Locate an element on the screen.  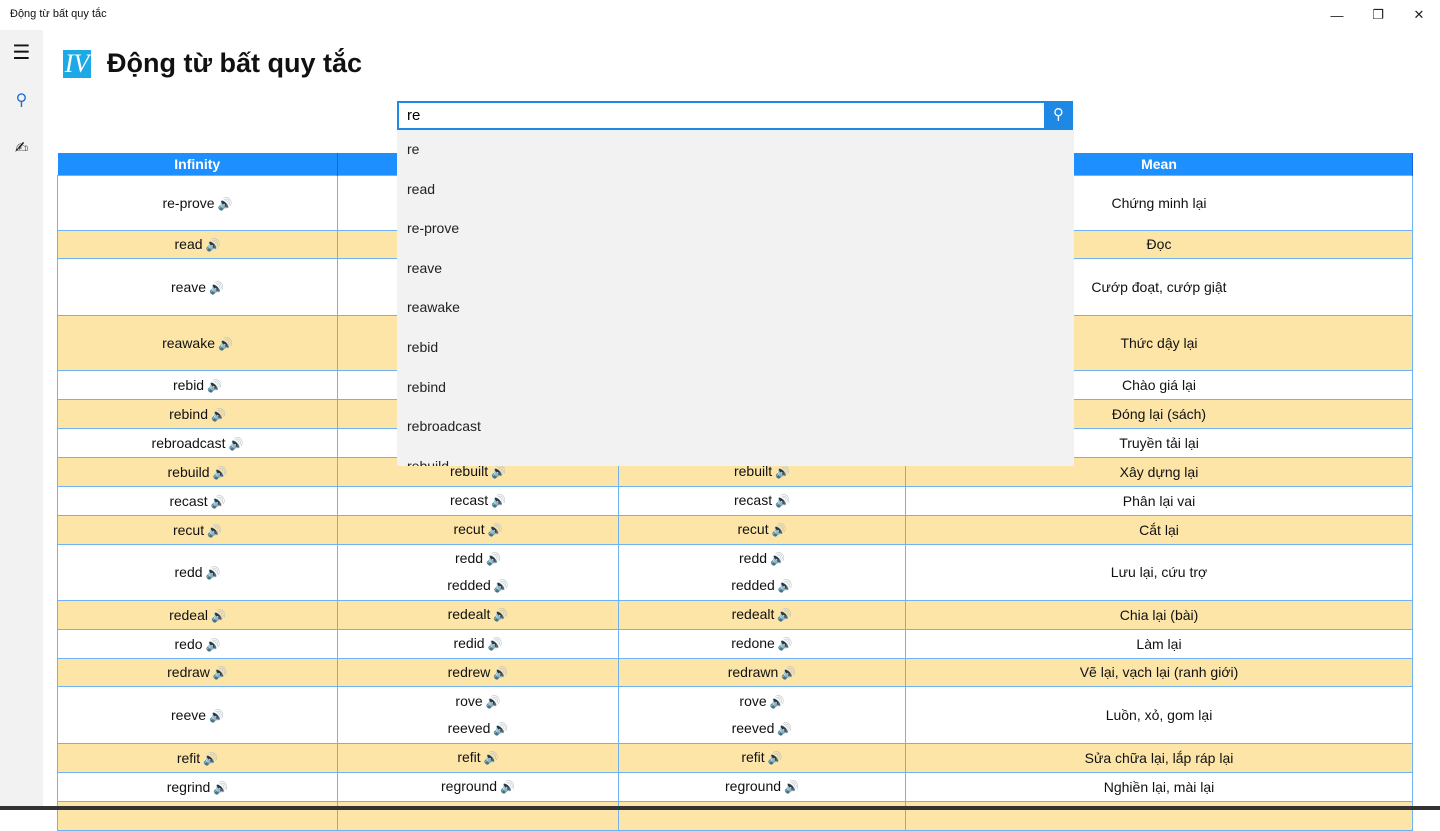
search-nav-icon: ⚲ is located at coordinates (21, 100).